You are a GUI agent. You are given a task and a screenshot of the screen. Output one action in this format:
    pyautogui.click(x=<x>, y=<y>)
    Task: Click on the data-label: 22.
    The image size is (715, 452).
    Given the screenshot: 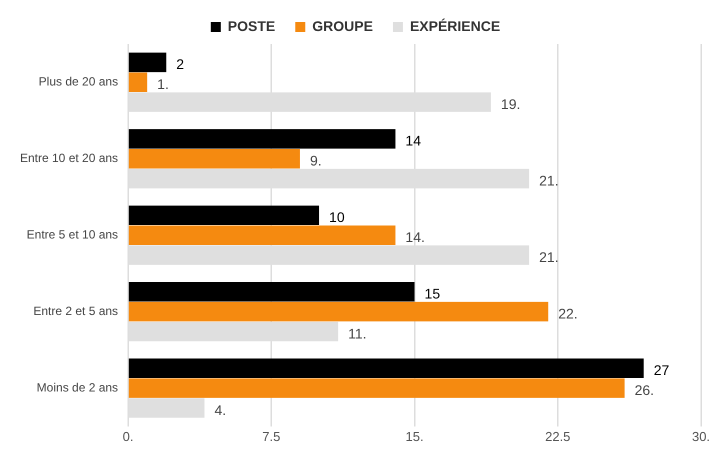 What is the action you would take?
    pyautogui.click(x=568, y=314)
    